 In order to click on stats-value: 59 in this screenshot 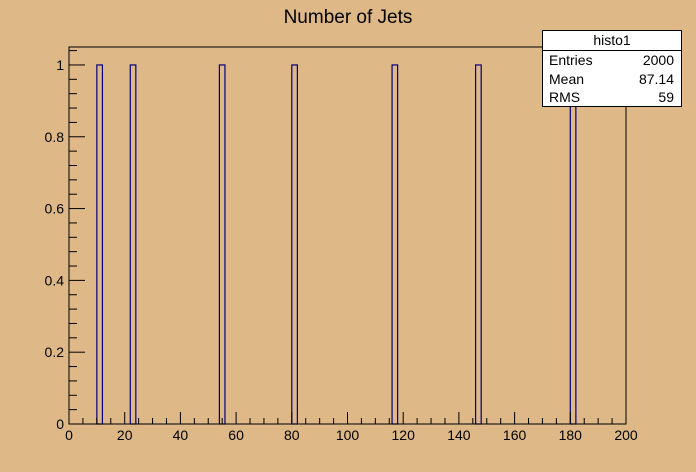, I will do `click(666, 97)`.